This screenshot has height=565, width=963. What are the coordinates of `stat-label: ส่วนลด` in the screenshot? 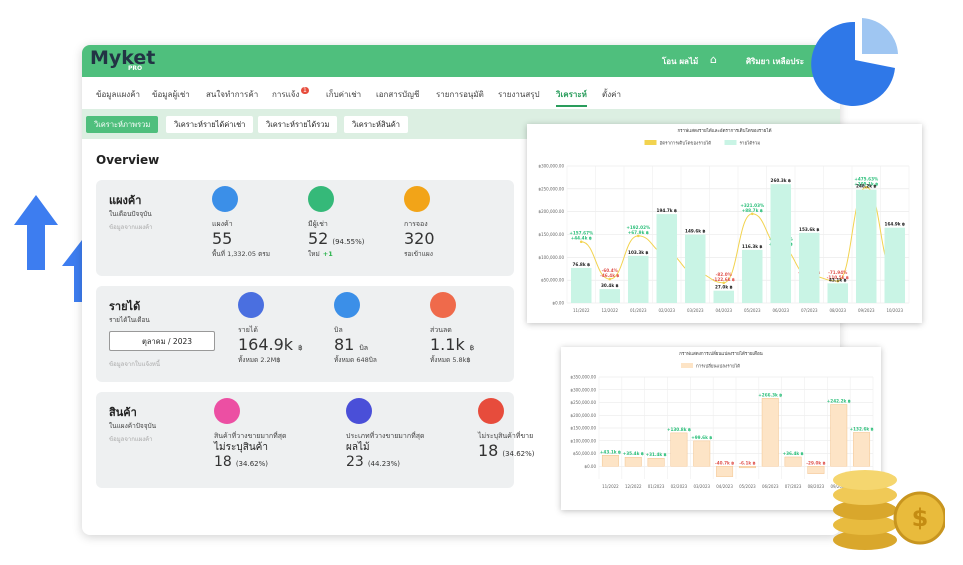 It's located at (441, 330).